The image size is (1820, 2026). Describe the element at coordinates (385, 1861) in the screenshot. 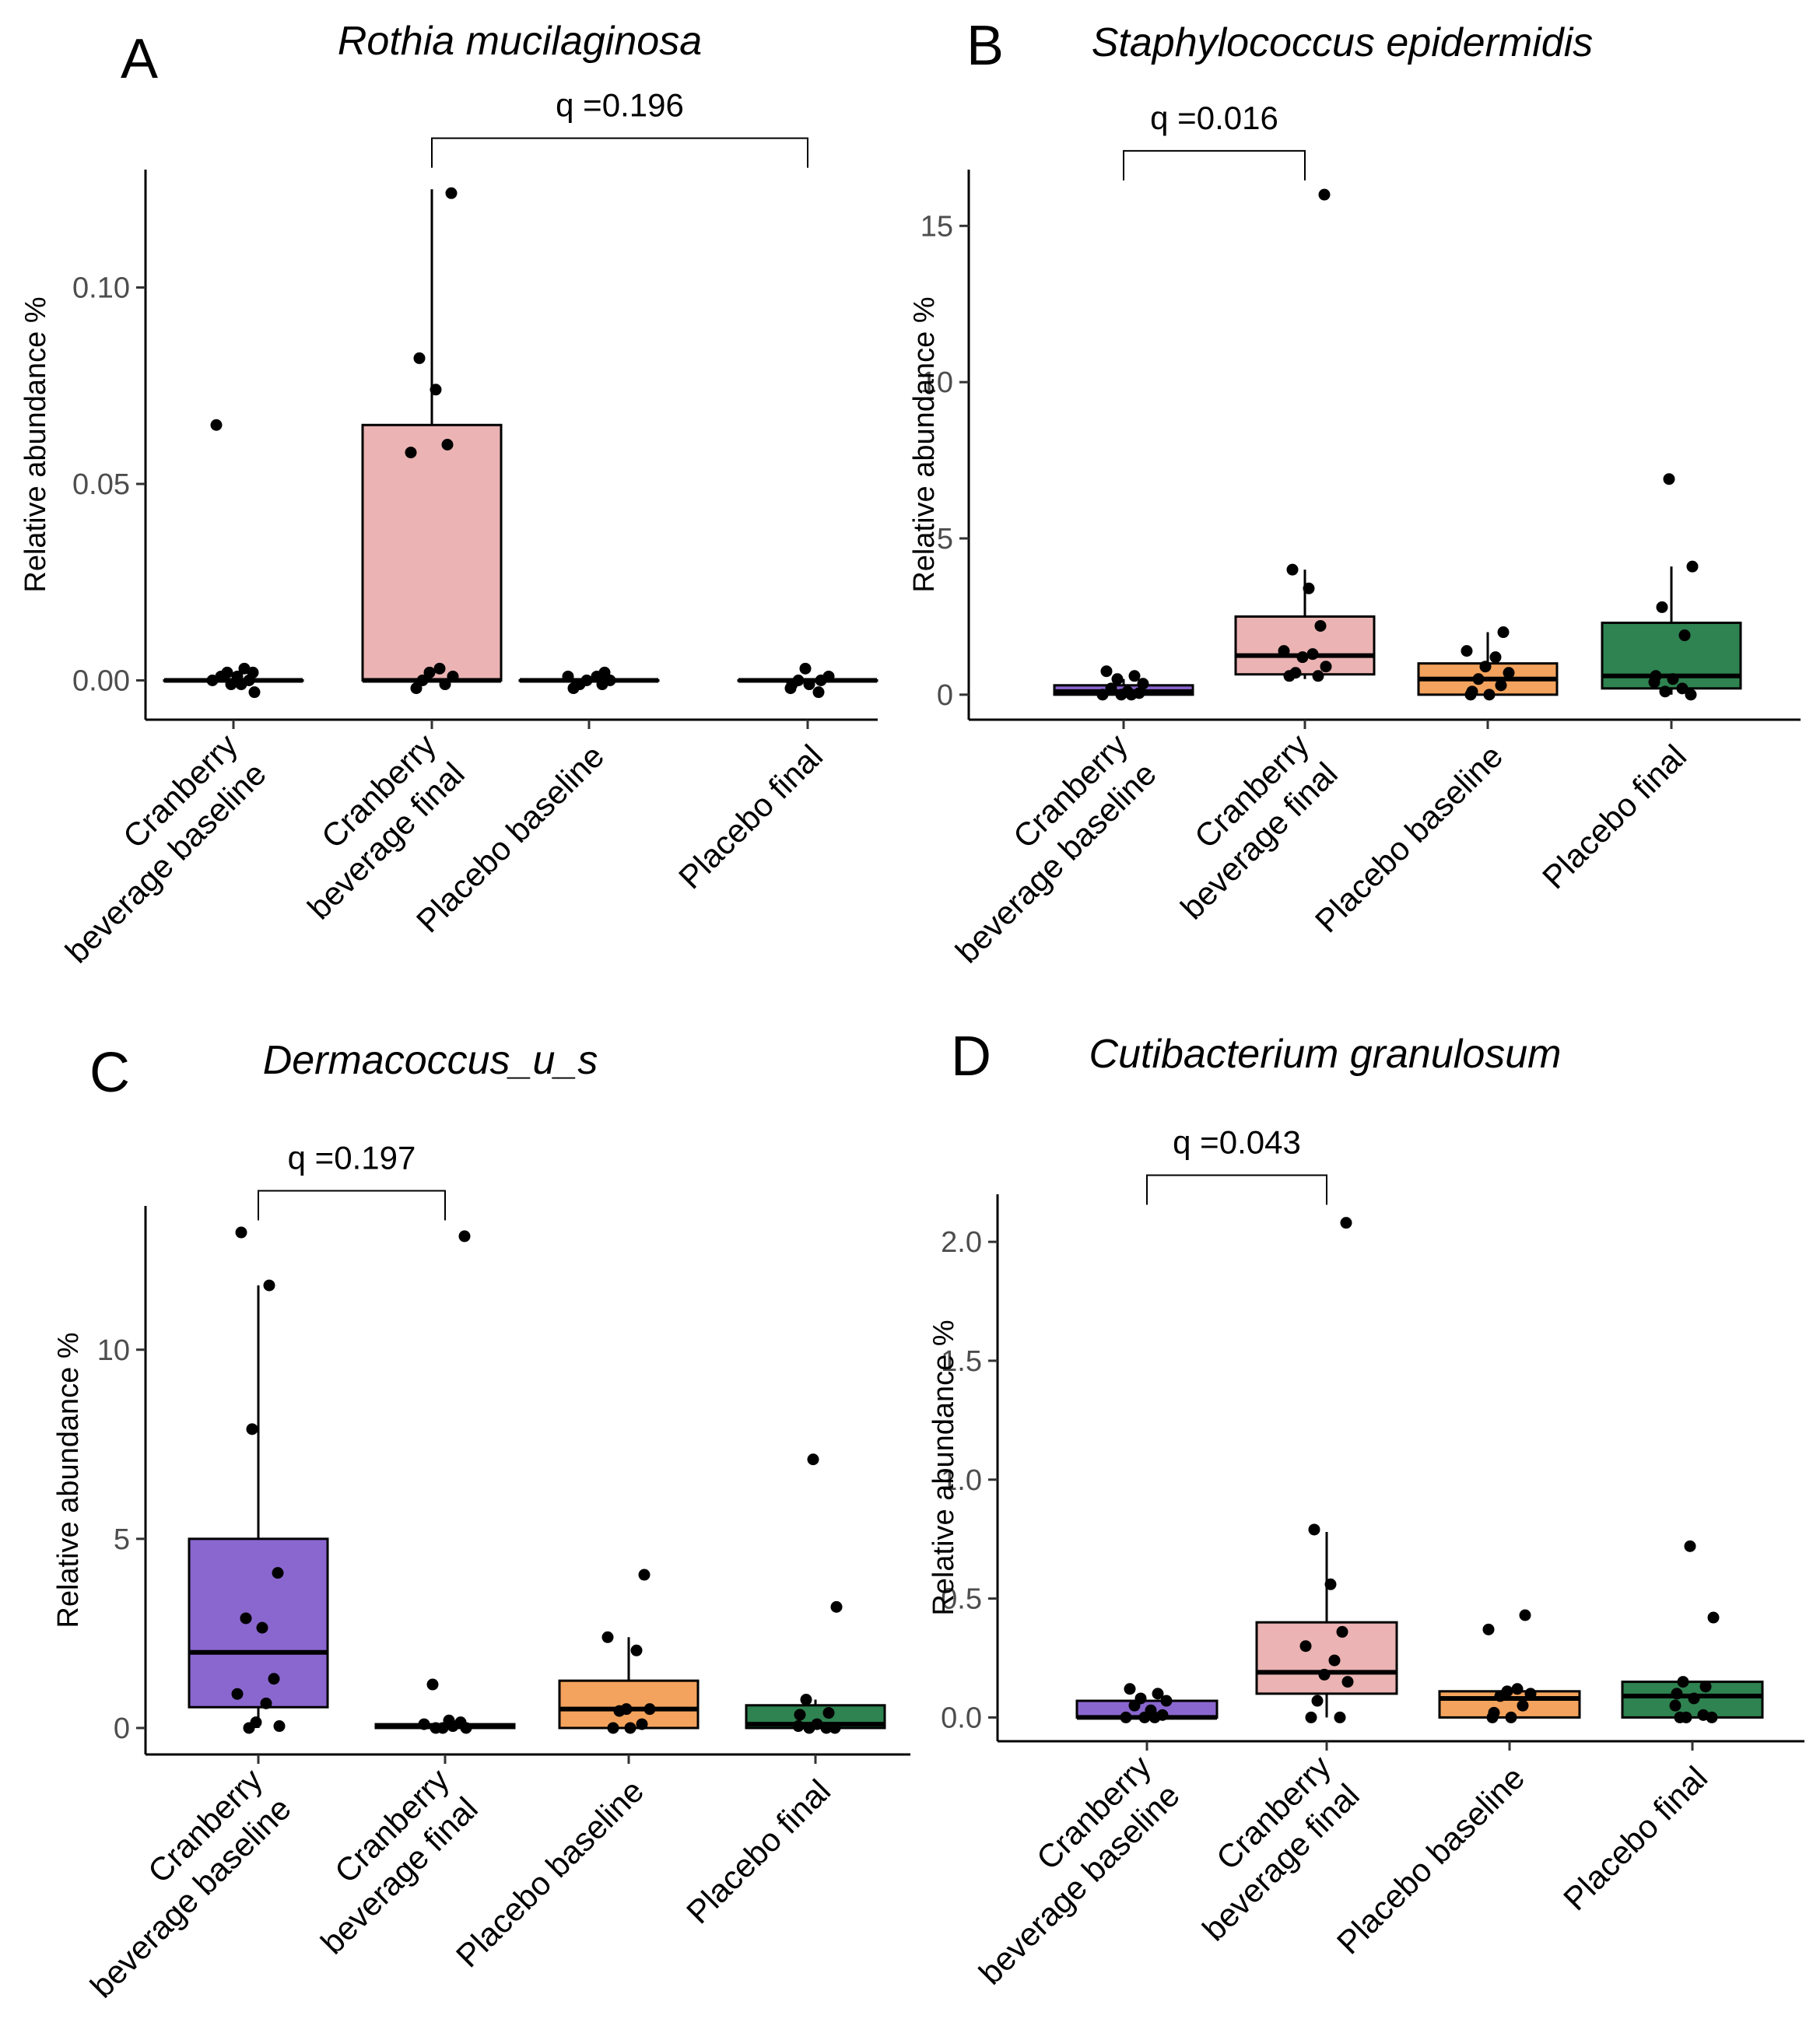

I see `x-tick-label: Cranberrybeverage final` at that location.